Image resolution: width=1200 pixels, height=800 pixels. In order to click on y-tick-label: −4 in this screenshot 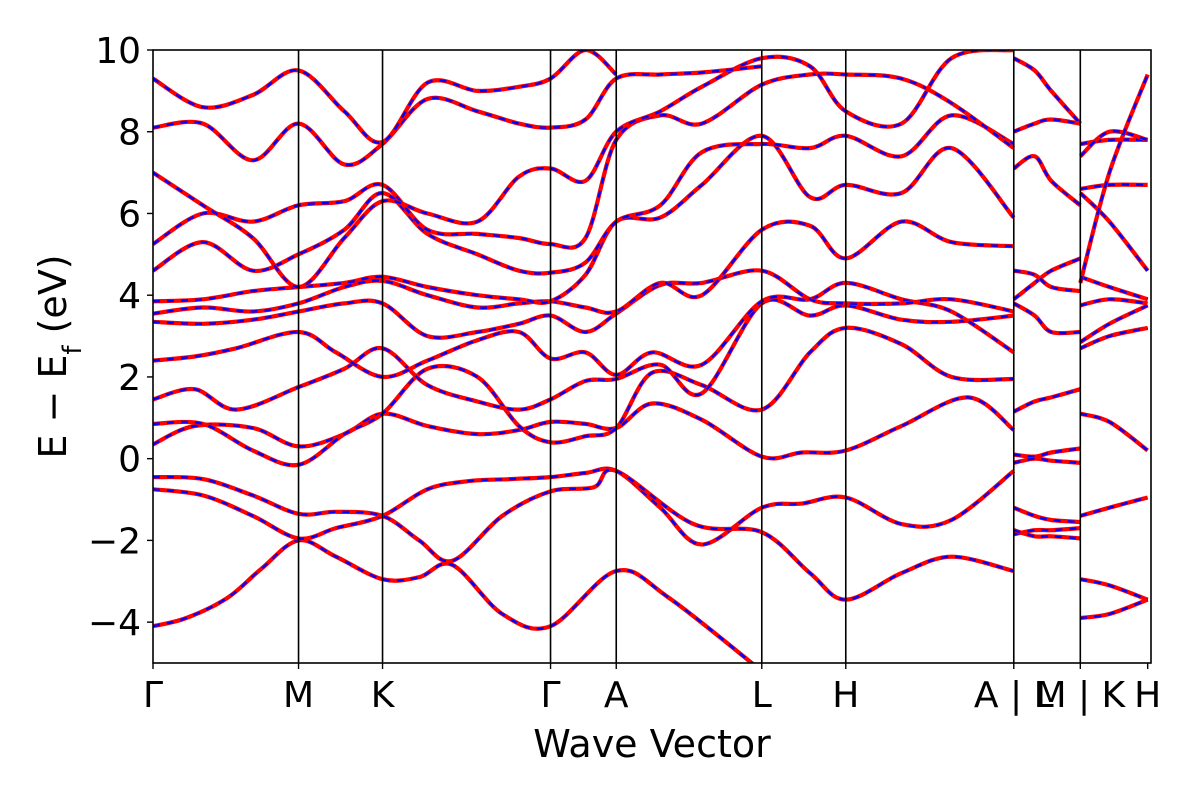, I will do `click(114, 623)`.